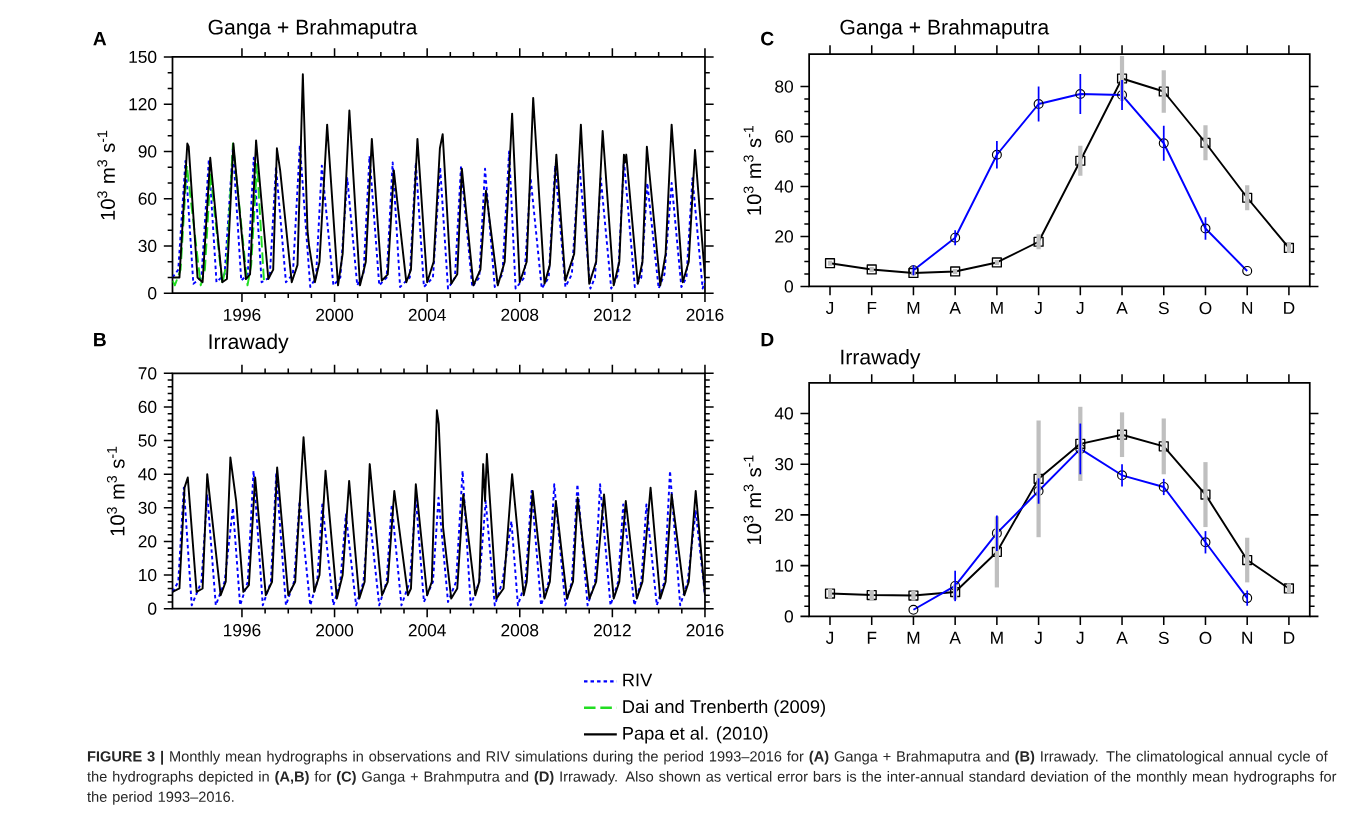 The height and width of the screenshot is (839, 1358). I want to click on text: D, so click(767, 339).